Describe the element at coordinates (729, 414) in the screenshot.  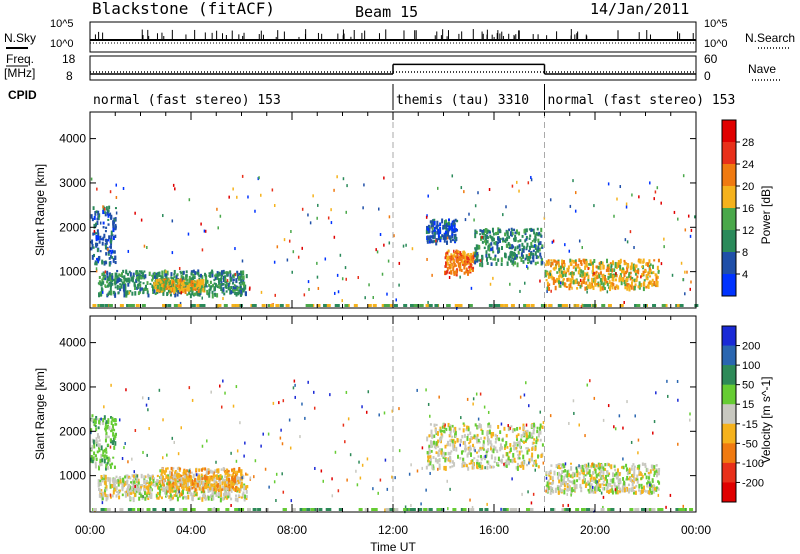
I see `colorbar-frame` at that location.